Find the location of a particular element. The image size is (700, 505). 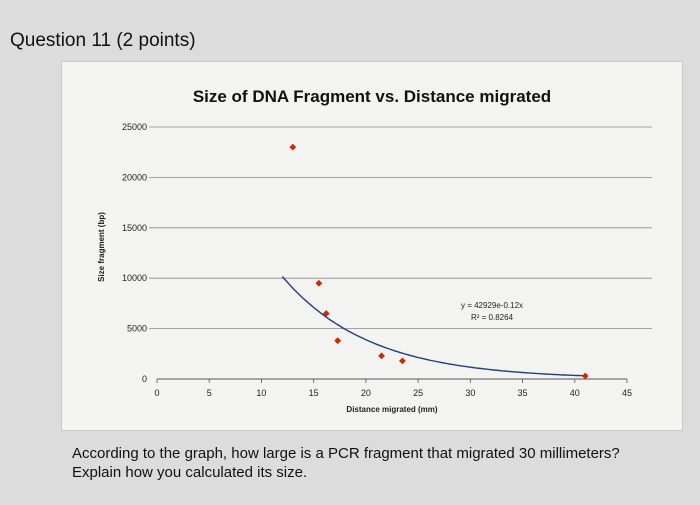

x-tick-label: 45 is located at coordinates (627, 393).